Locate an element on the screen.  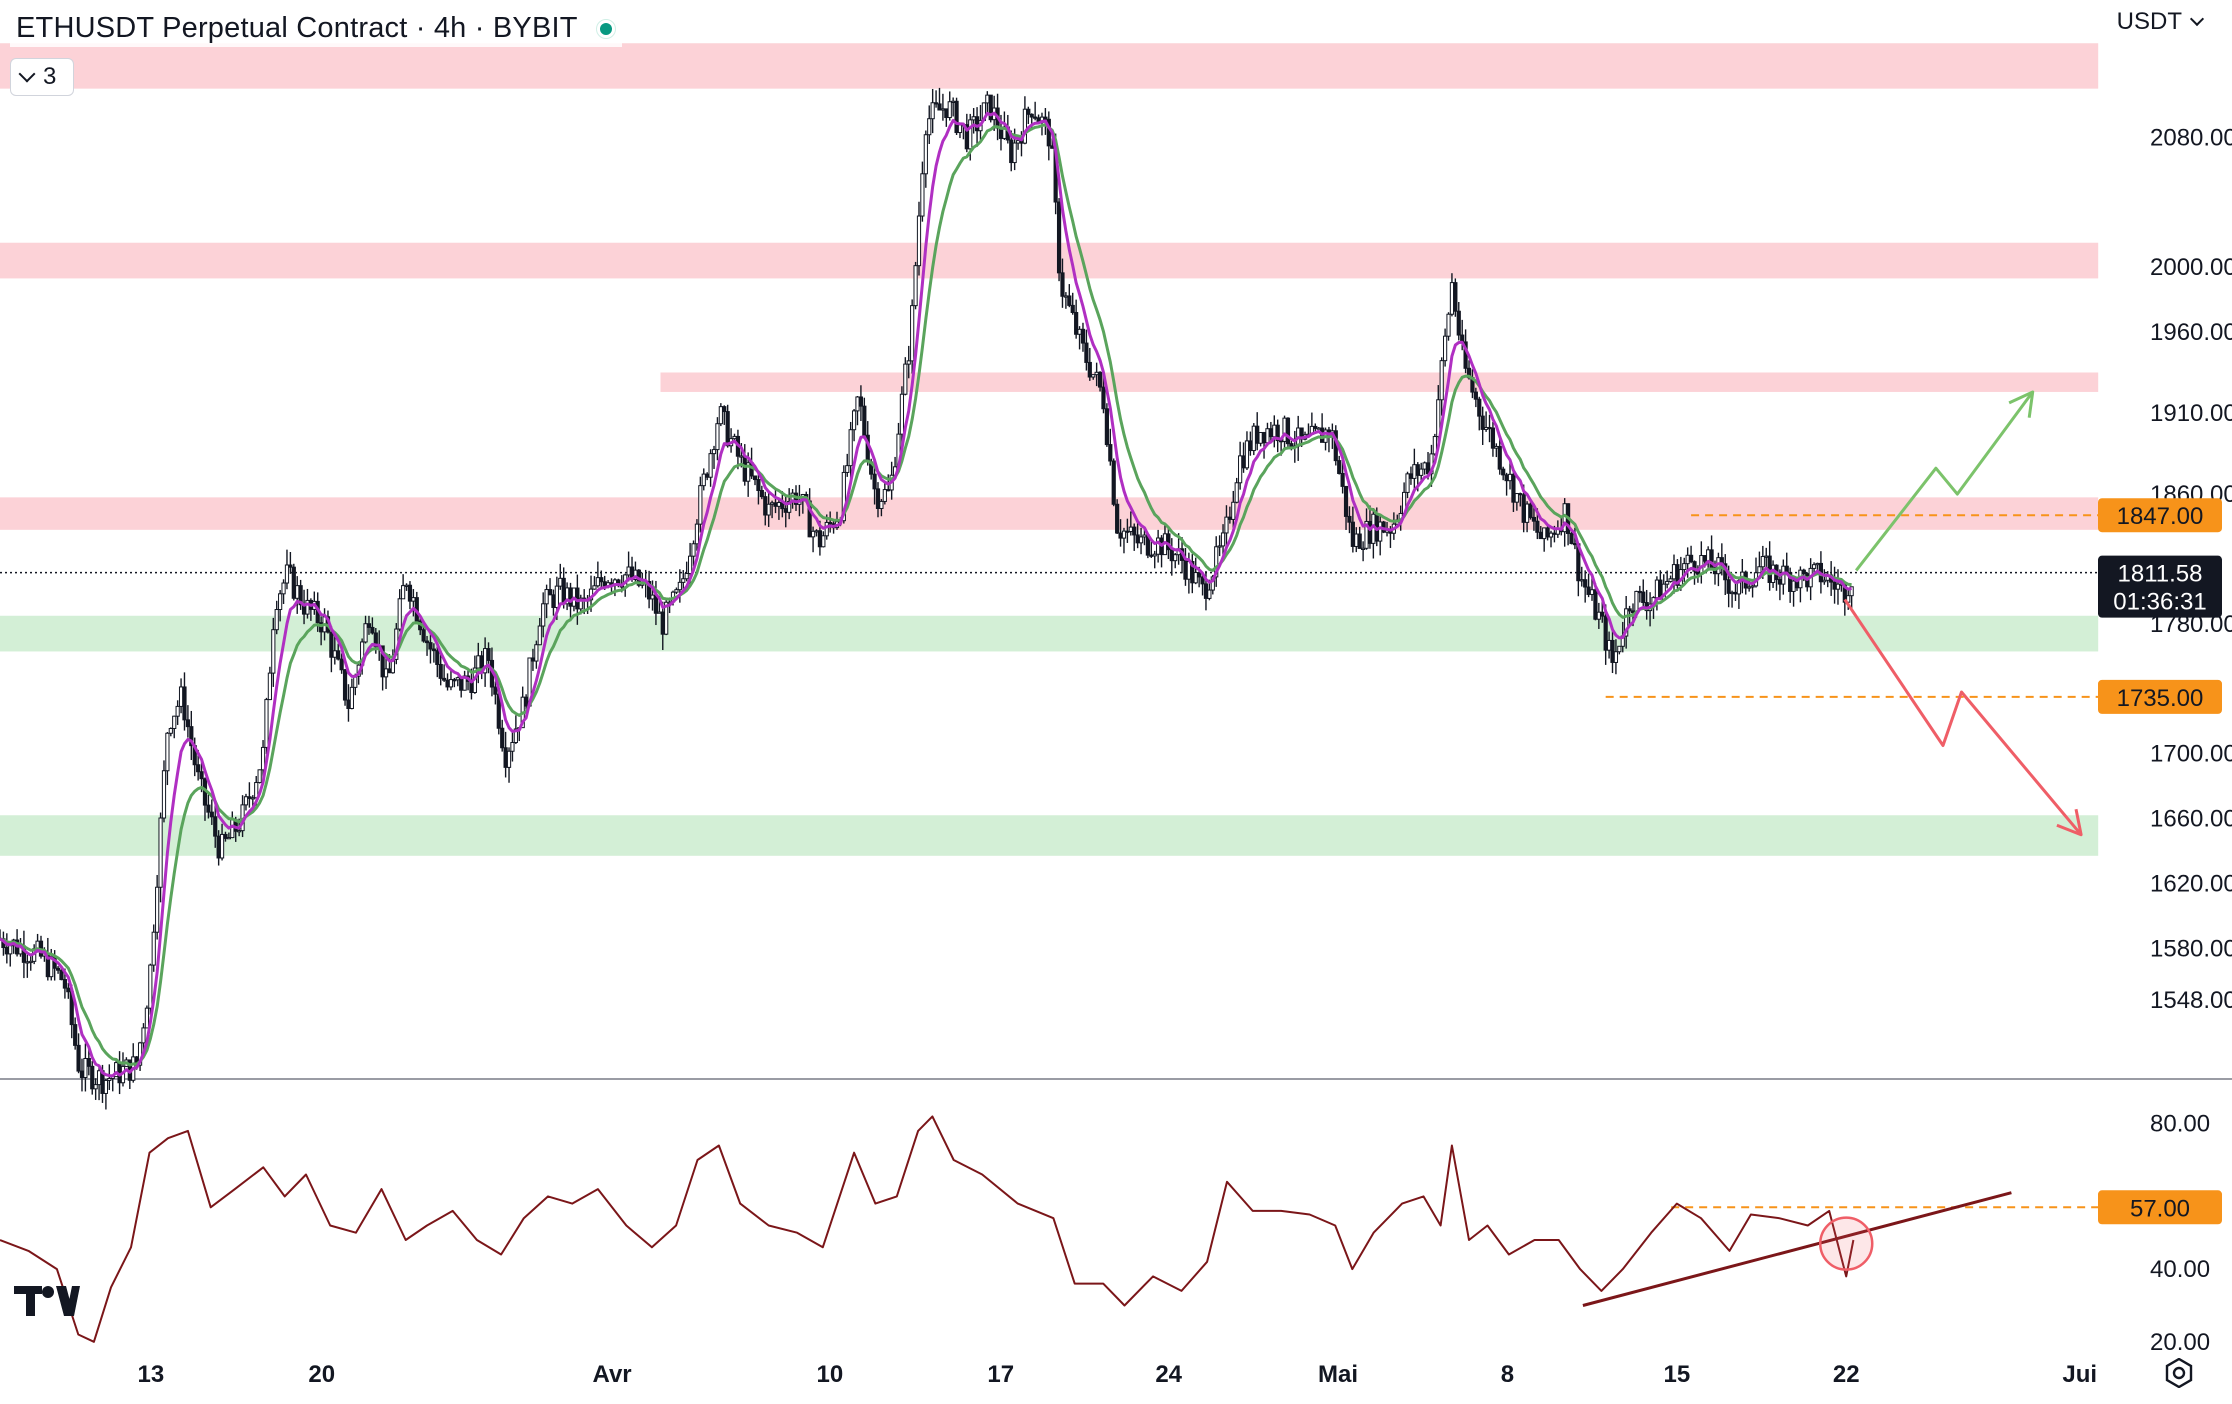
projection-down-arrow-head is located at coordinates (2069, 822).